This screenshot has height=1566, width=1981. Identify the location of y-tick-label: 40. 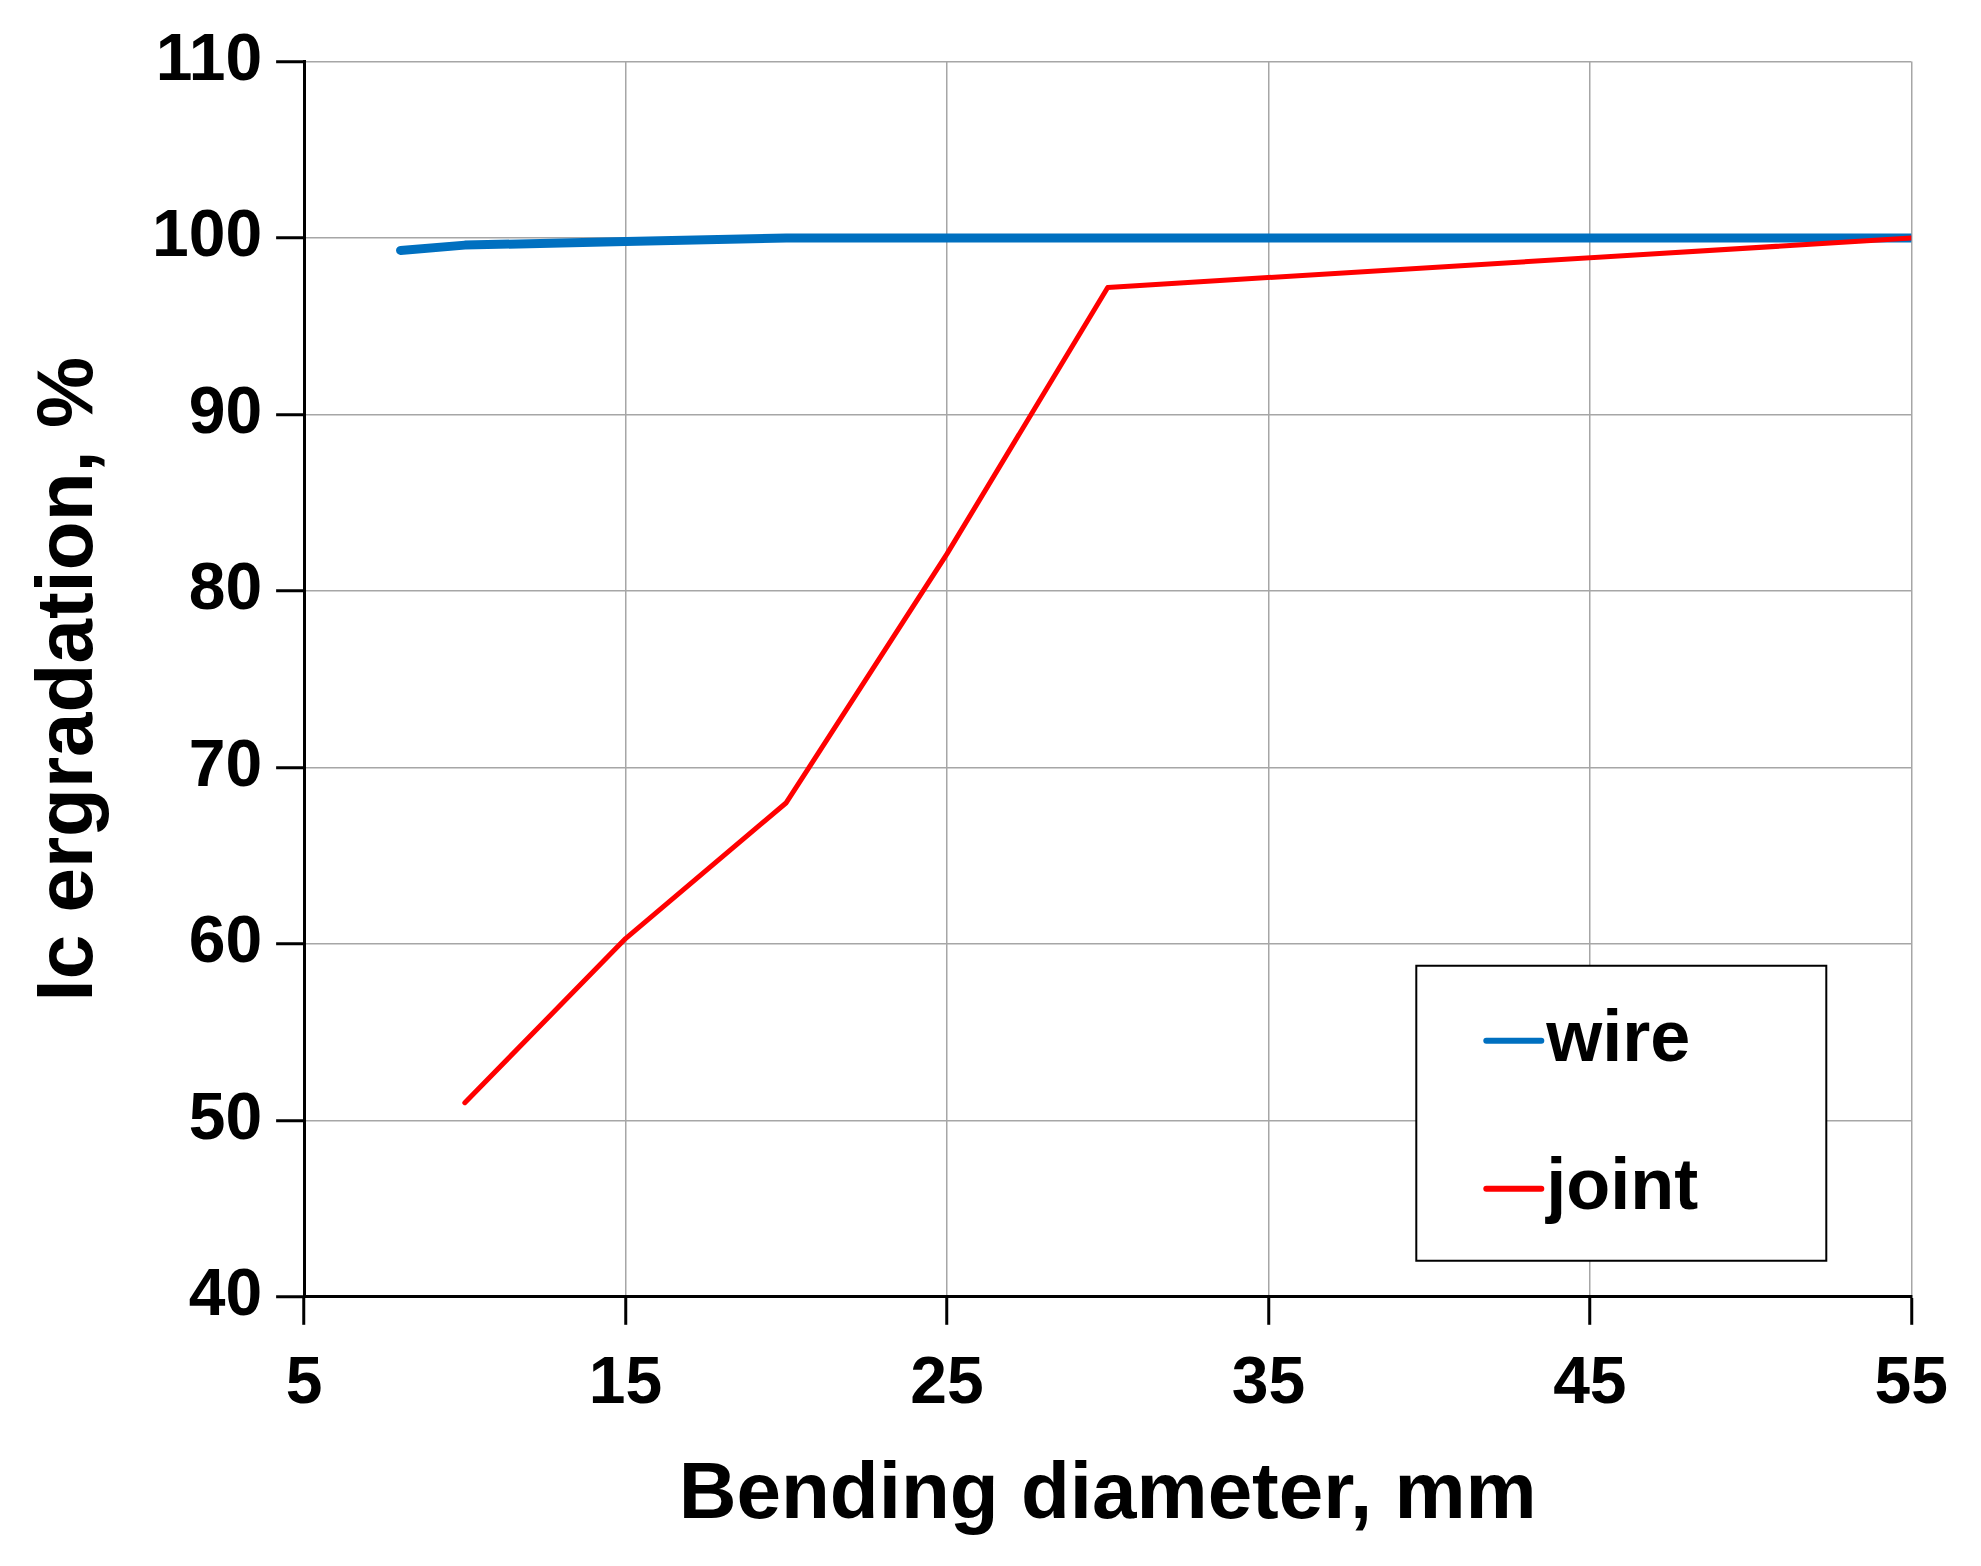
(225, 1292).